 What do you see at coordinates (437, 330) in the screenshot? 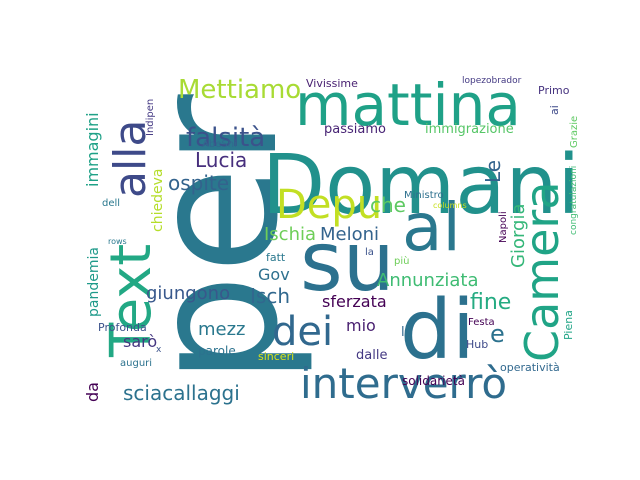
I see `word-di: di` at bounding box center [437, 330].